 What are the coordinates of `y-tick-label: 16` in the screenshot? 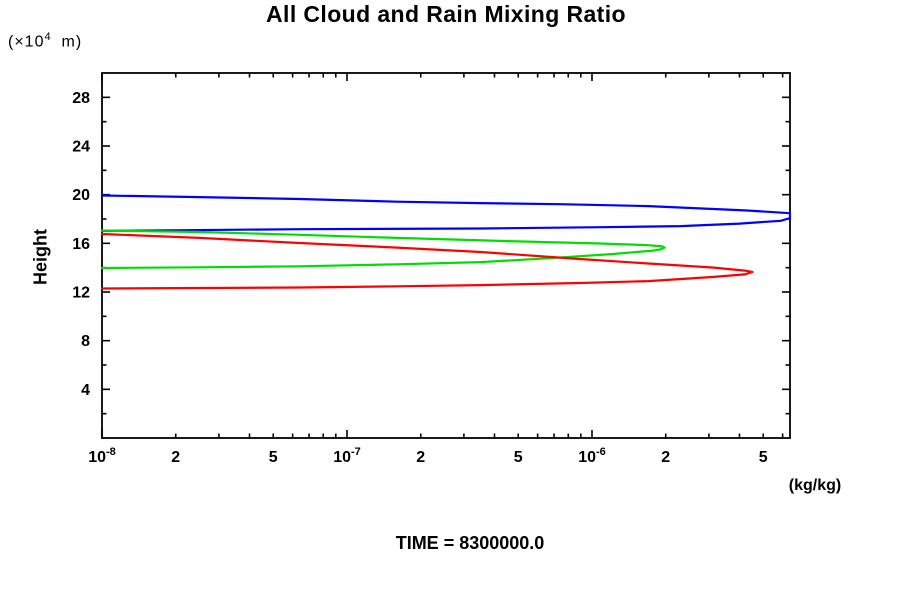 It's located at (81, 244).